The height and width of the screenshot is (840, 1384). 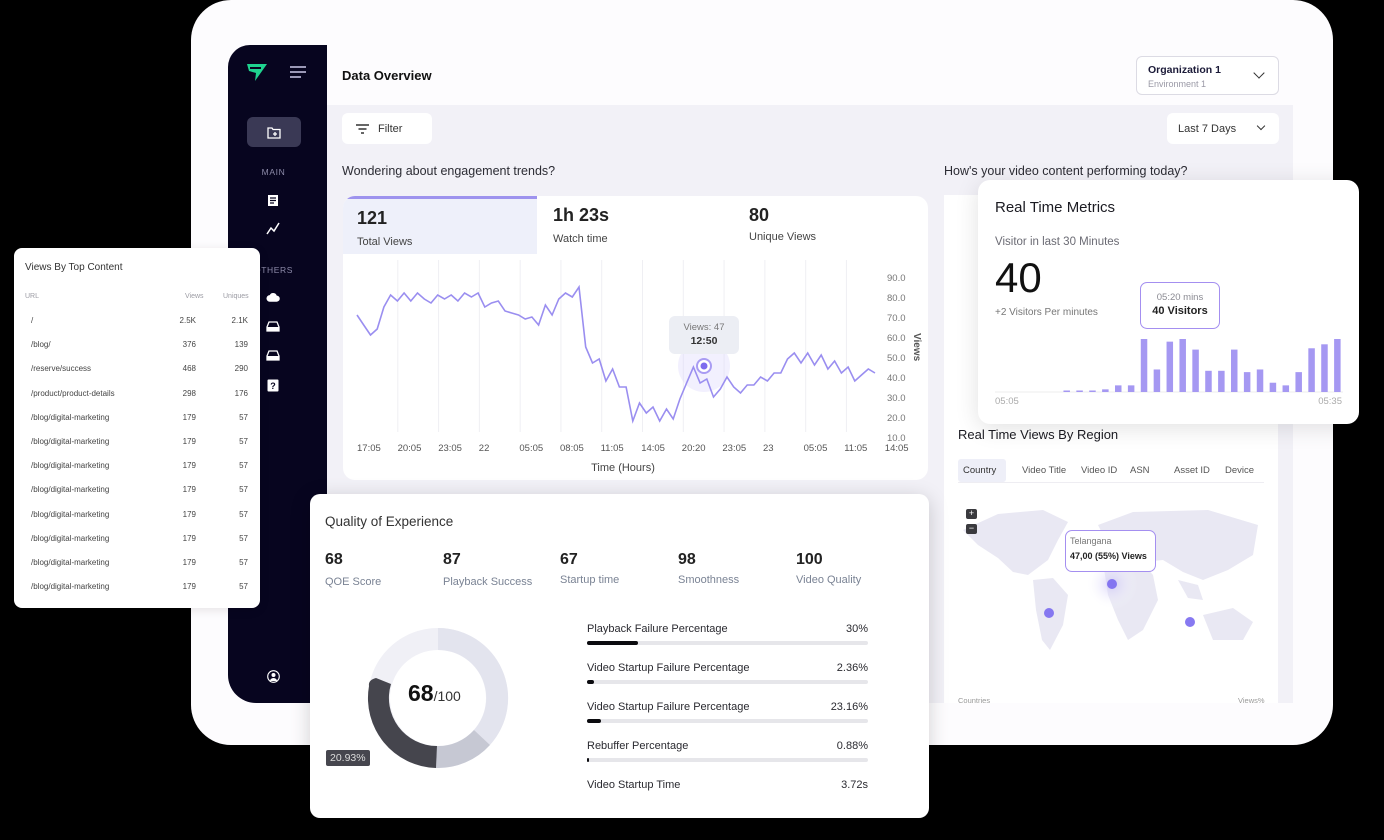 I want to click on stat-progress-track, so click(x=727, y=643).